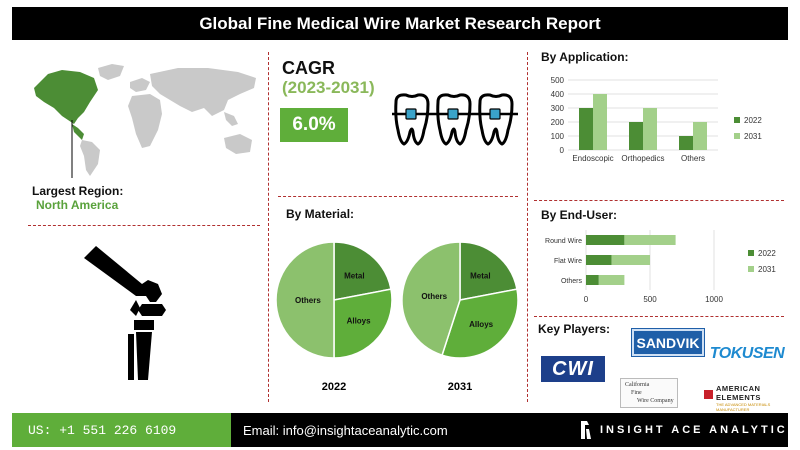  I want to click on world-map-icon, so click(148, 120).